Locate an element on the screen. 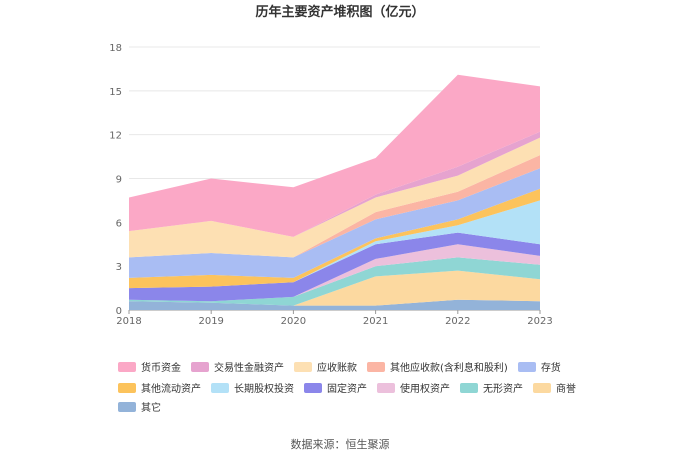 Image resolution: width=680 pixels, height=460 pixels. legend-item: 使用权资产 is located at coordinates (413, 387).